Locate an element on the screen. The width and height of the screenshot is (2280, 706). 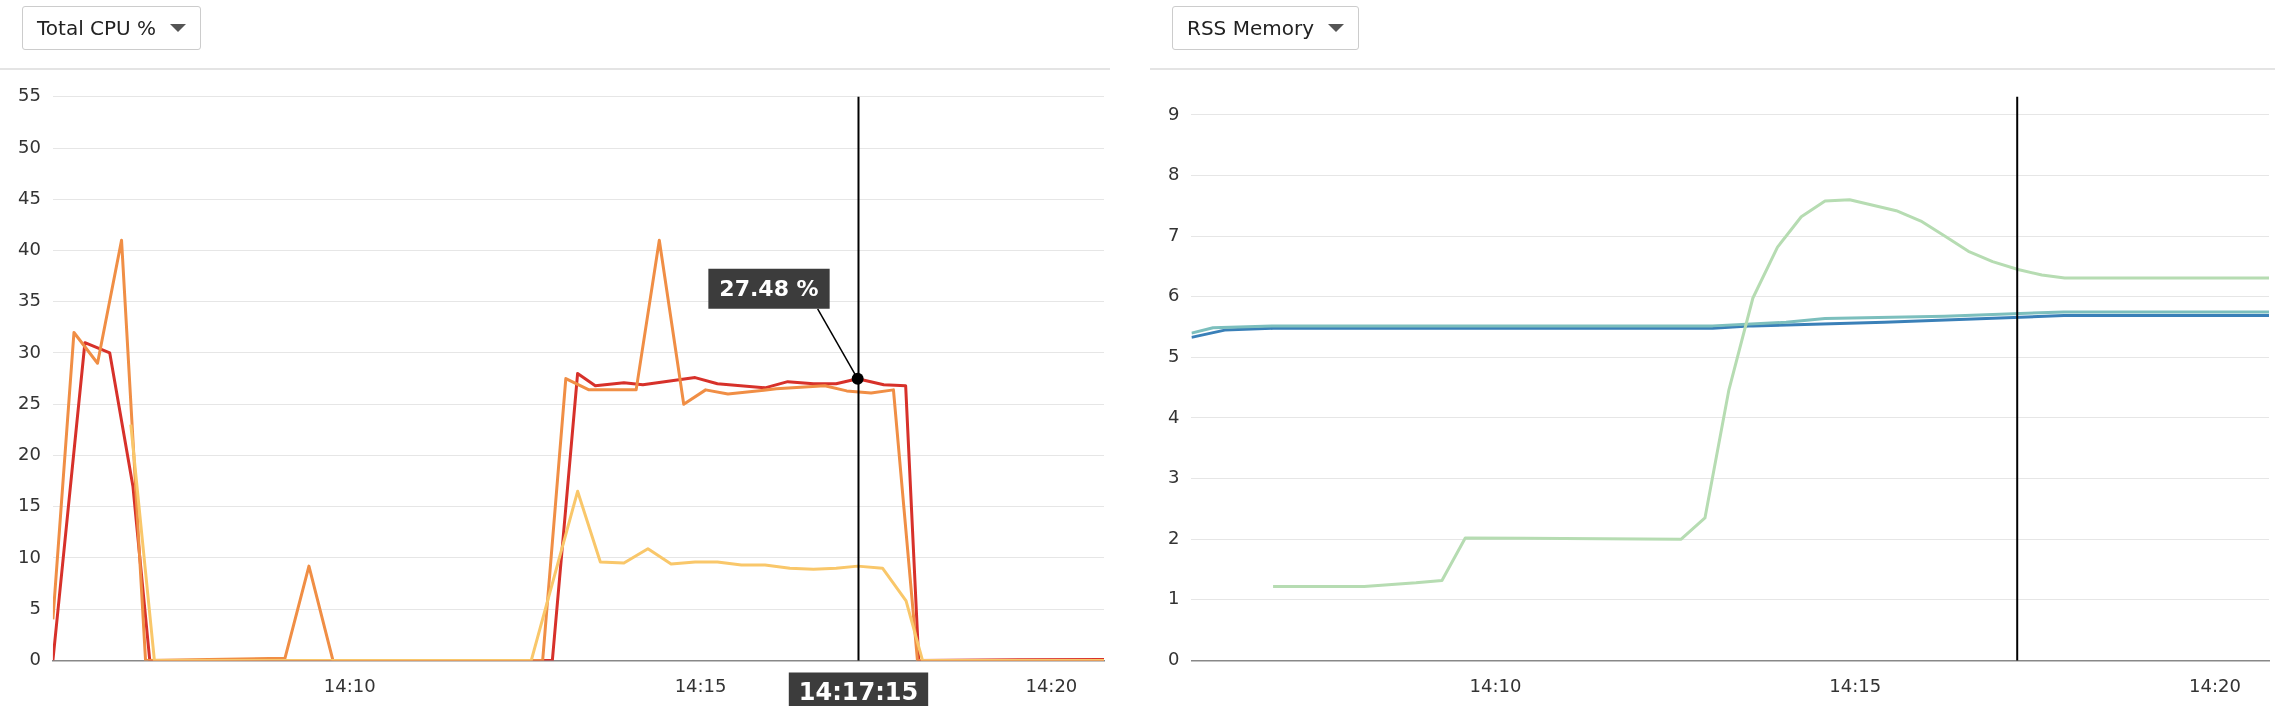
ref-line-label: 14:17:15 is located at coordinates (858, 691).